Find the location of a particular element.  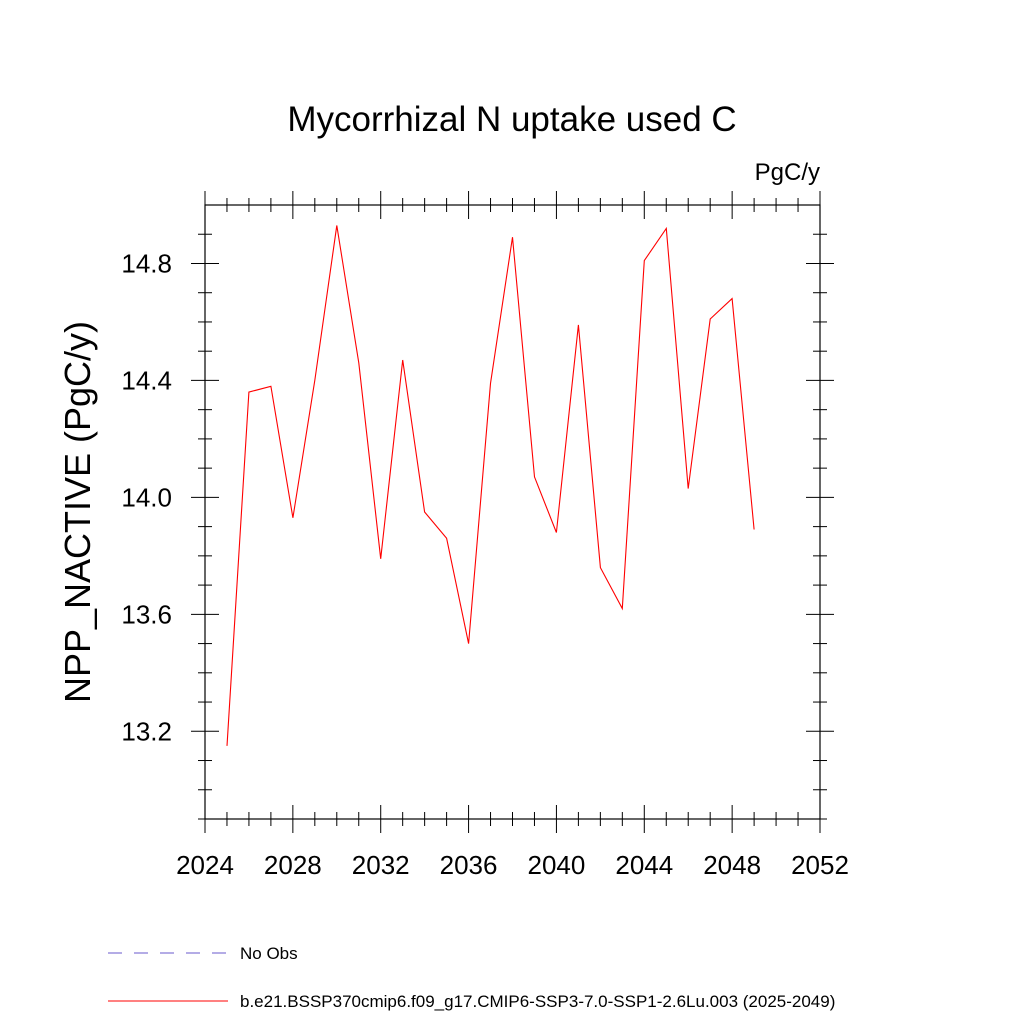

y-tick-label: 14.8 is located at coordinates (146, 263).